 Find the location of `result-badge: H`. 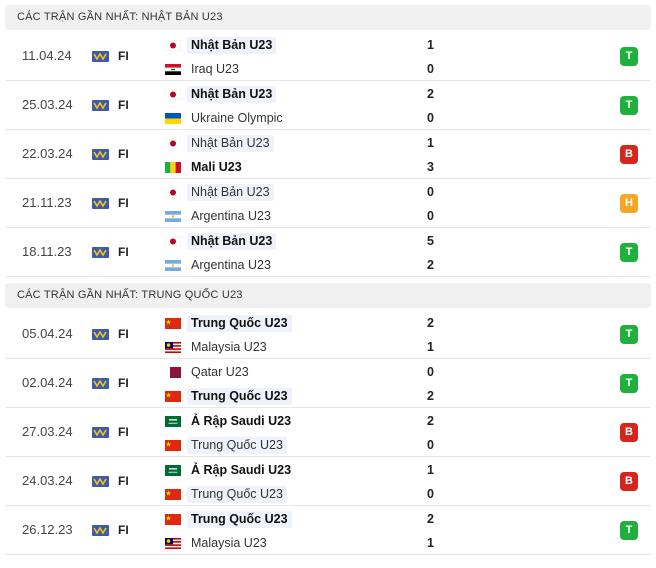

result-badge: H is located at coordinates (629, 203).